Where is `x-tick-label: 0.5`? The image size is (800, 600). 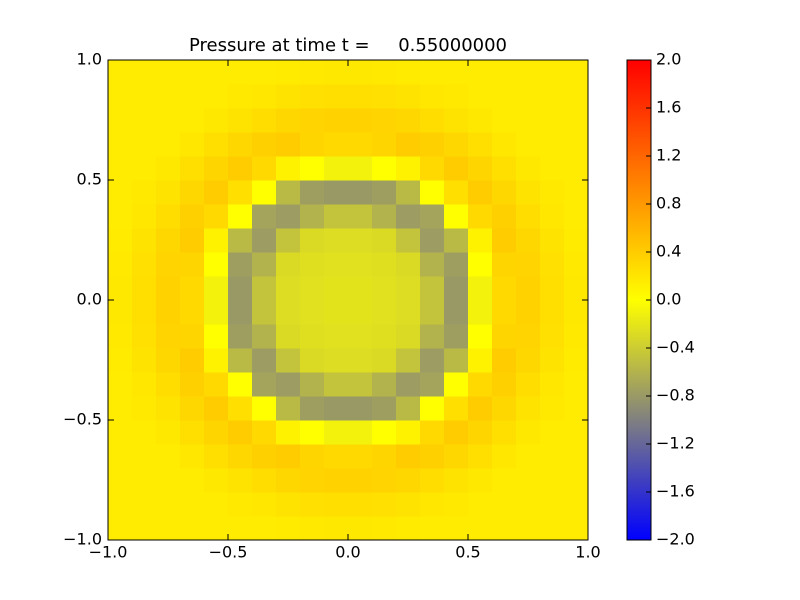
x-tick-label: 0.5 is located at coordinates (467, 552).